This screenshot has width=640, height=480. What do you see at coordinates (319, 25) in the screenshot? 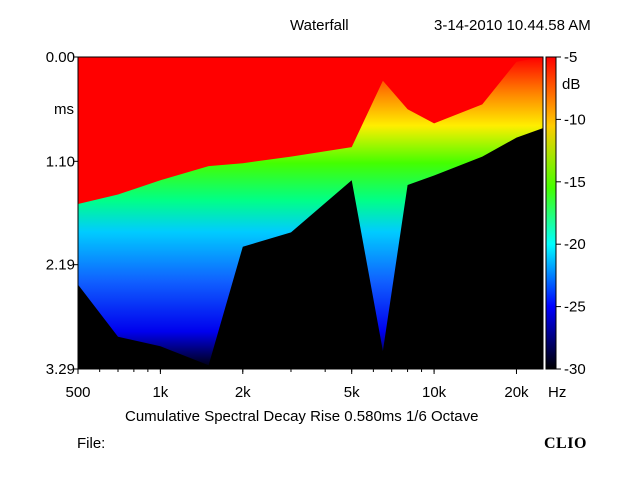
I see `chart-title: Waterfall` at bounding box center [319, 25].